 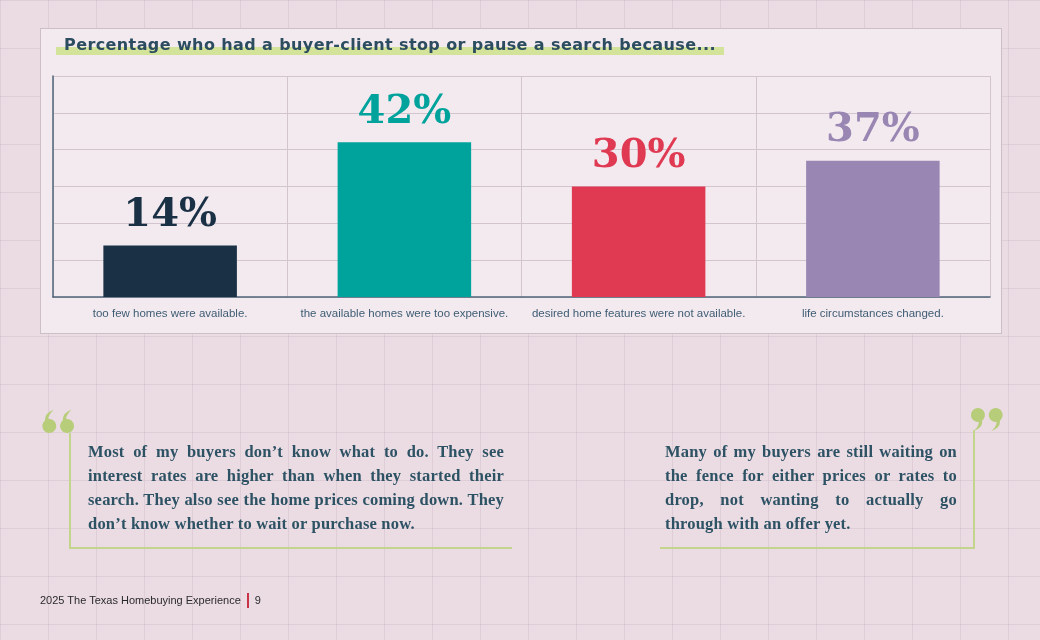 I want to click on data-label: 42%, so click(x=404, y=108).